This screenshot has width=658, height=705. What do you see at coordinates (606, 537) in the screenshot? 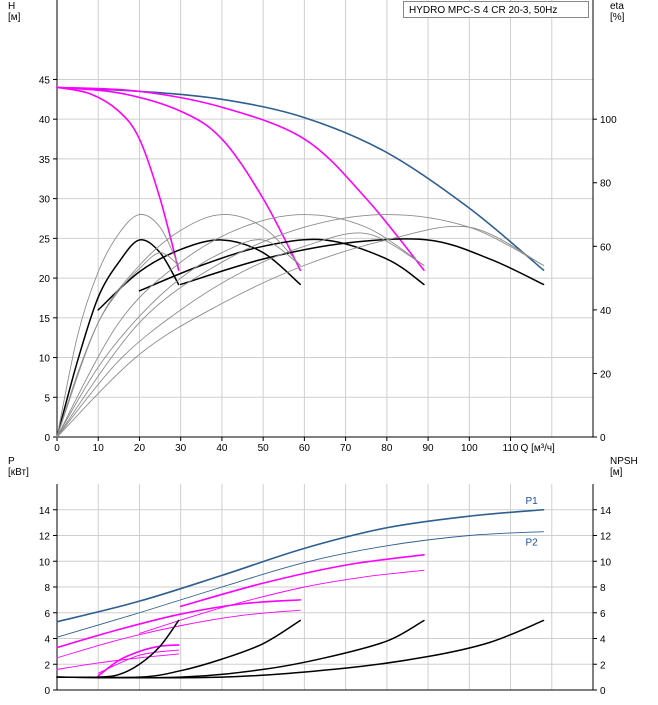
I see `y2-tick-label: 12` at bounding box center [606, 537].